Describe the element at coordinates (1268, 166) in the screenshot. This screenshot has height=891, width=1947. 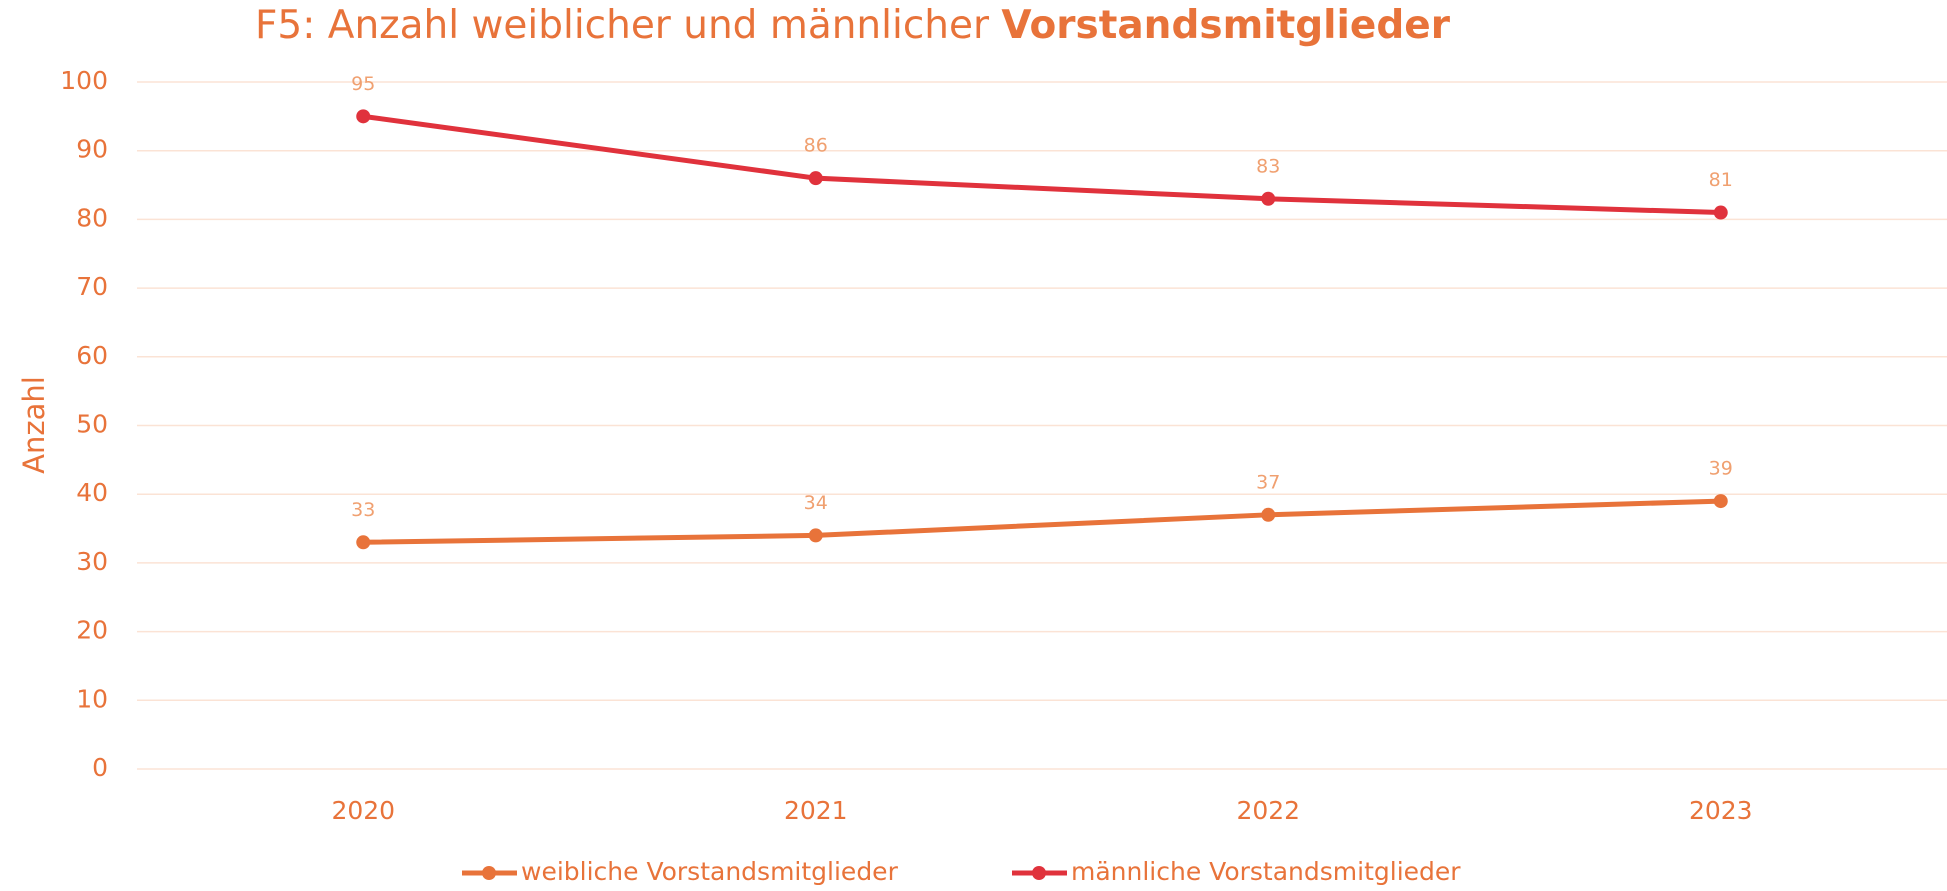
I see `data-label: 83` at that location.